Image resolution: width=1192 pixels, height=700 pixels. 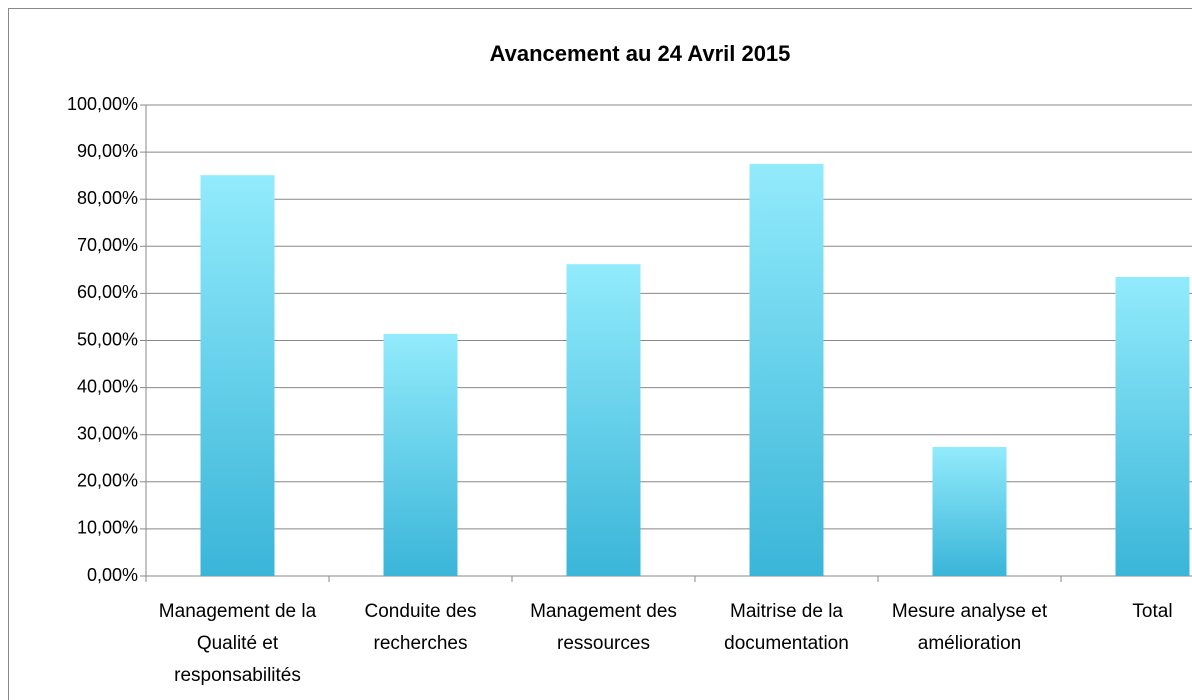 I want to click on y-tick-label: 50,00%, so click(x=107, y=339).